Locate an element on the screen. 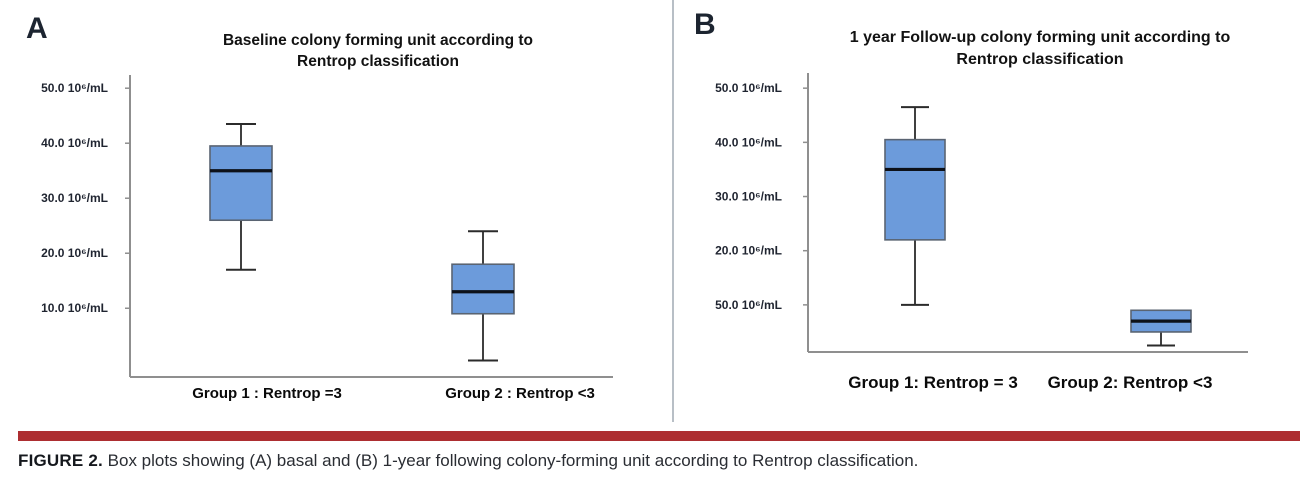  panel-a-group1-label: Group 1 : Rentrop =3 is located at coordinates (267, 393).